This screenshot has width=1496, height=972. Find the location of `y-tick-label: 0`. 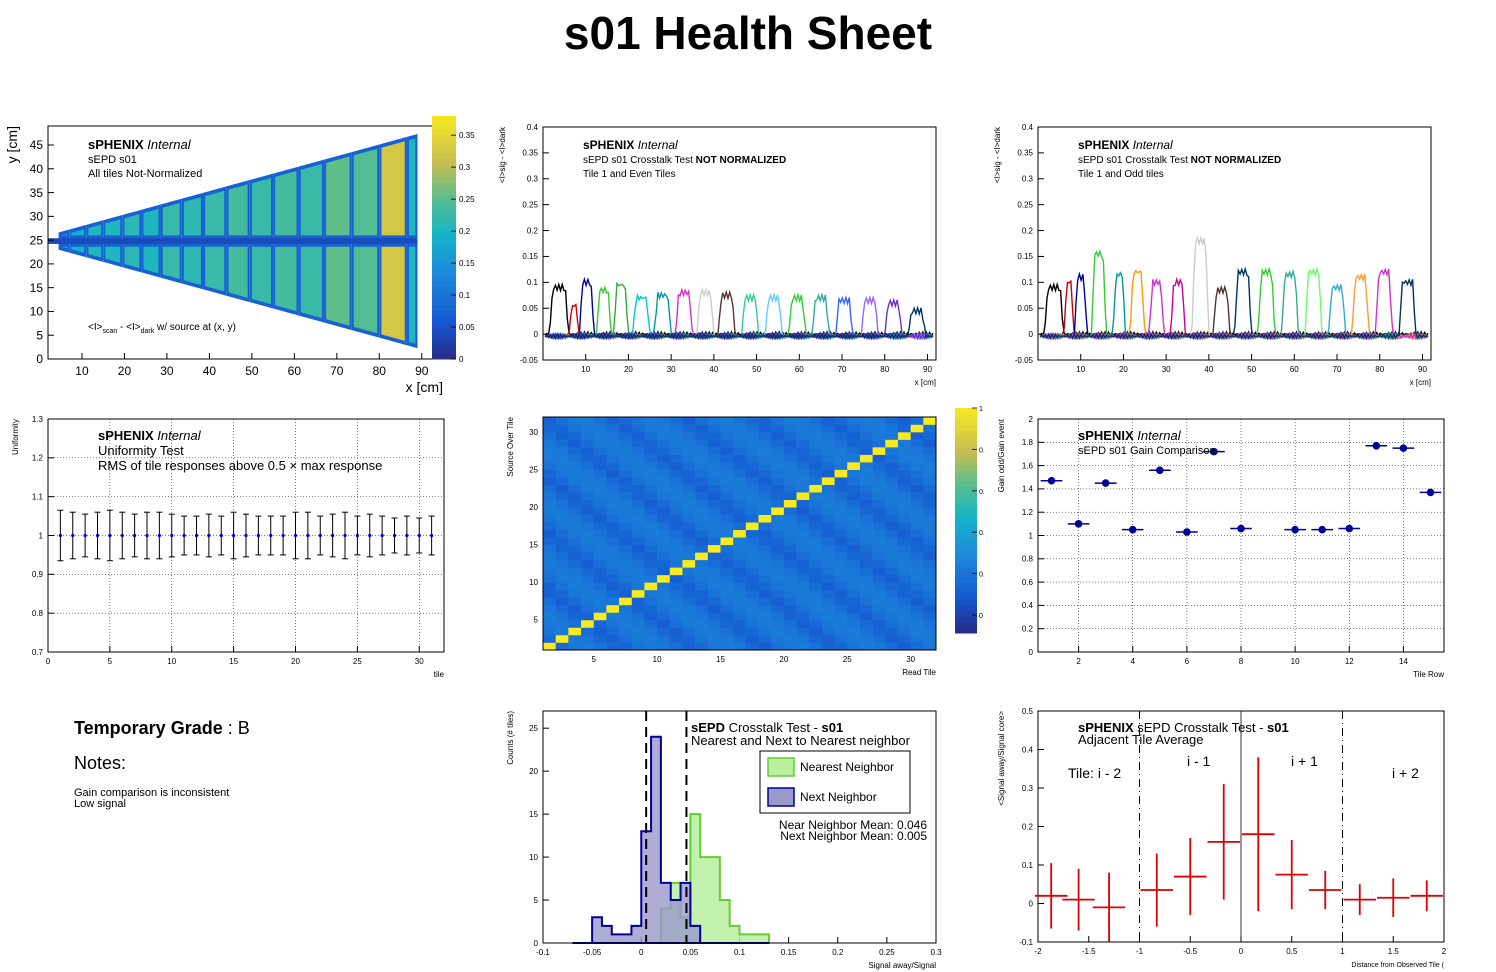

y-tick-label: 0 is located at coordinates (1031, 652).